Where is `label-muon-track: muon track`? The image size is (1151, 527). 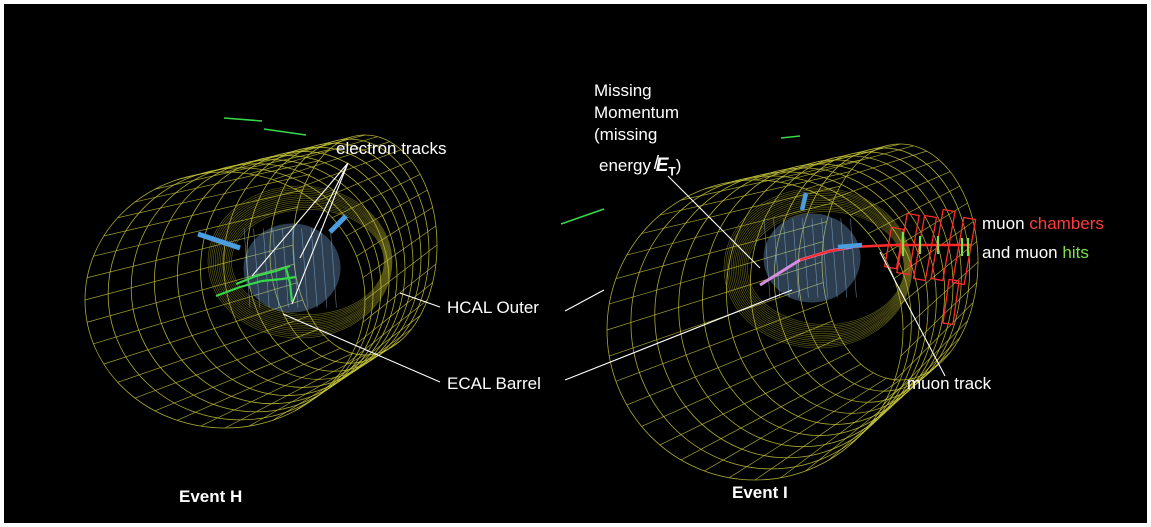
label-muon-track: muon track is located at coordinates (949, 383).